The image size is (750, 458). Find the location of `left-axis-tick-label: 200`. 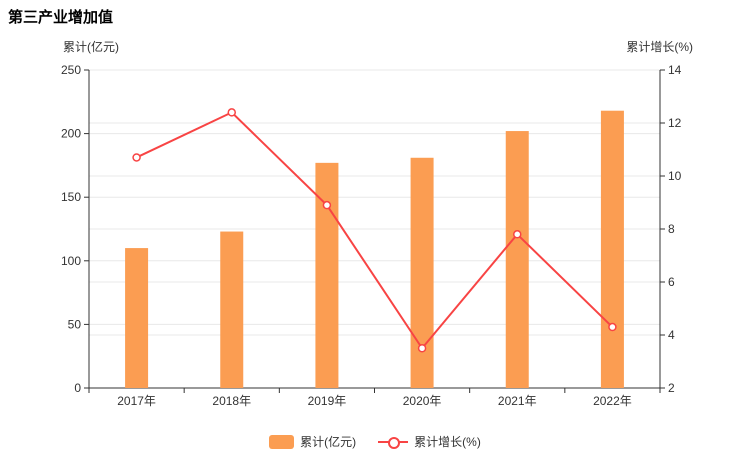

left-axis-tick-label: 200 is located at coordinates (71, 134).